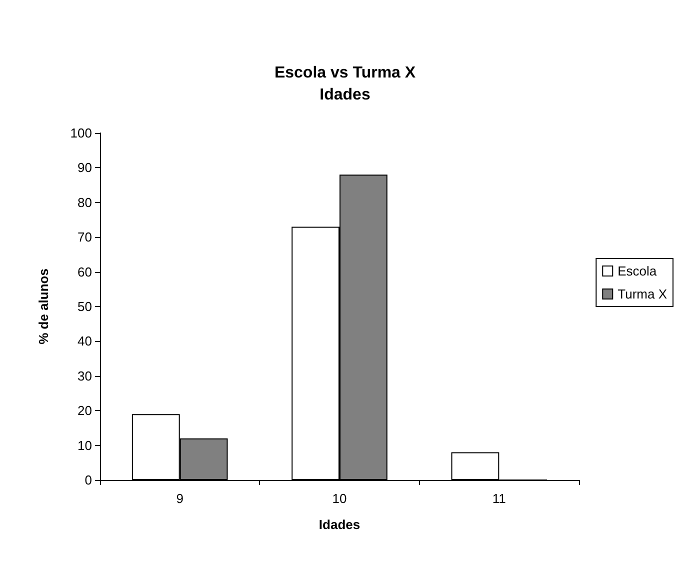  Describe the element at coordinates (85, 376) in the screenshot. I see `y-tick-label: 30` at that location.